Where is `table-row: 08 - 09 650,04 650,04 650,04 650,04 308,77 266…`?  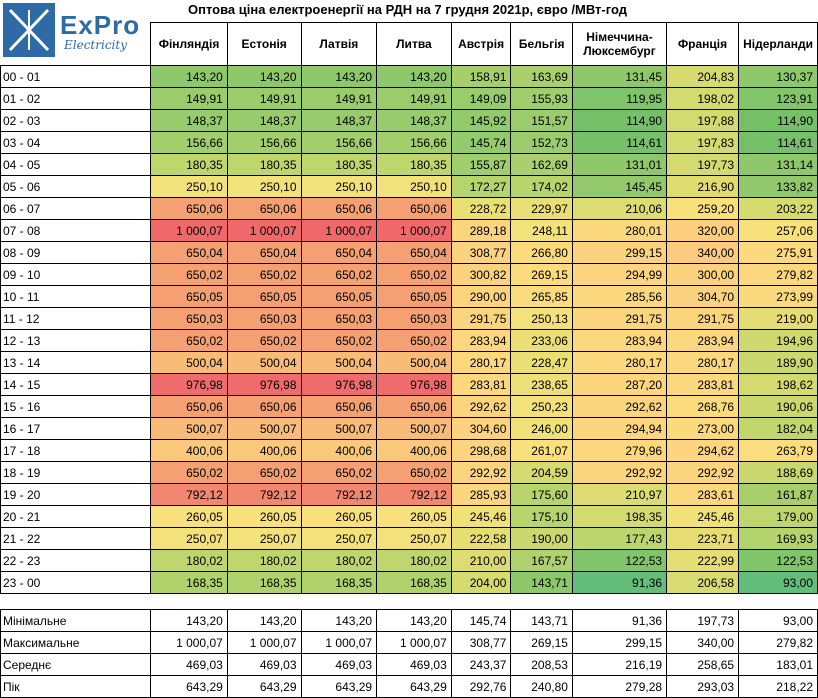 table-row: 08 - 09 650,04 650,04 650,04 650,04 308,77 266… is located at coordinates (409, 252).